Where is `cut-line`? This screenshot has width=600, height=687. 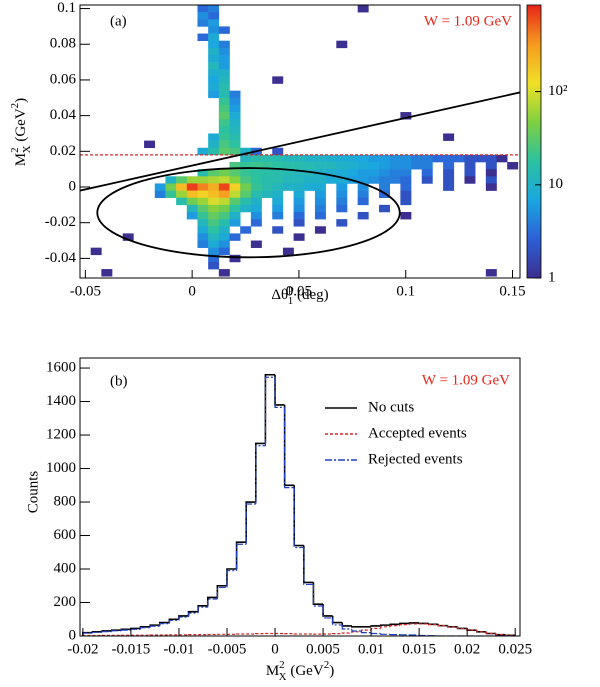 cut-line is located at coordinates (300, 141).